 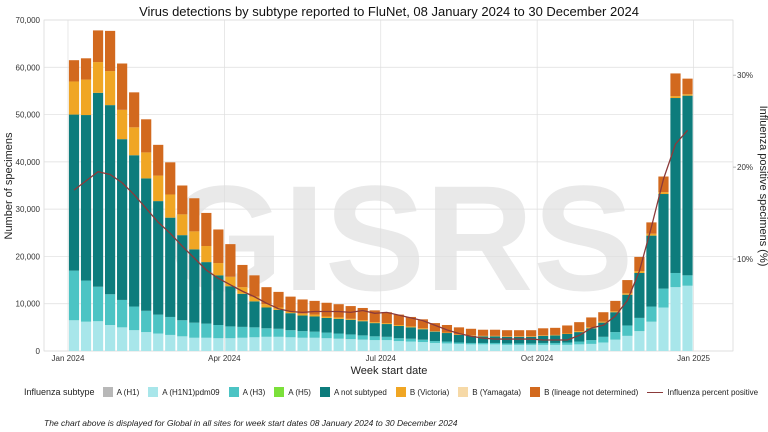 I want to click on x-tick-label: Oct 2024, so click(x=537, y=358).